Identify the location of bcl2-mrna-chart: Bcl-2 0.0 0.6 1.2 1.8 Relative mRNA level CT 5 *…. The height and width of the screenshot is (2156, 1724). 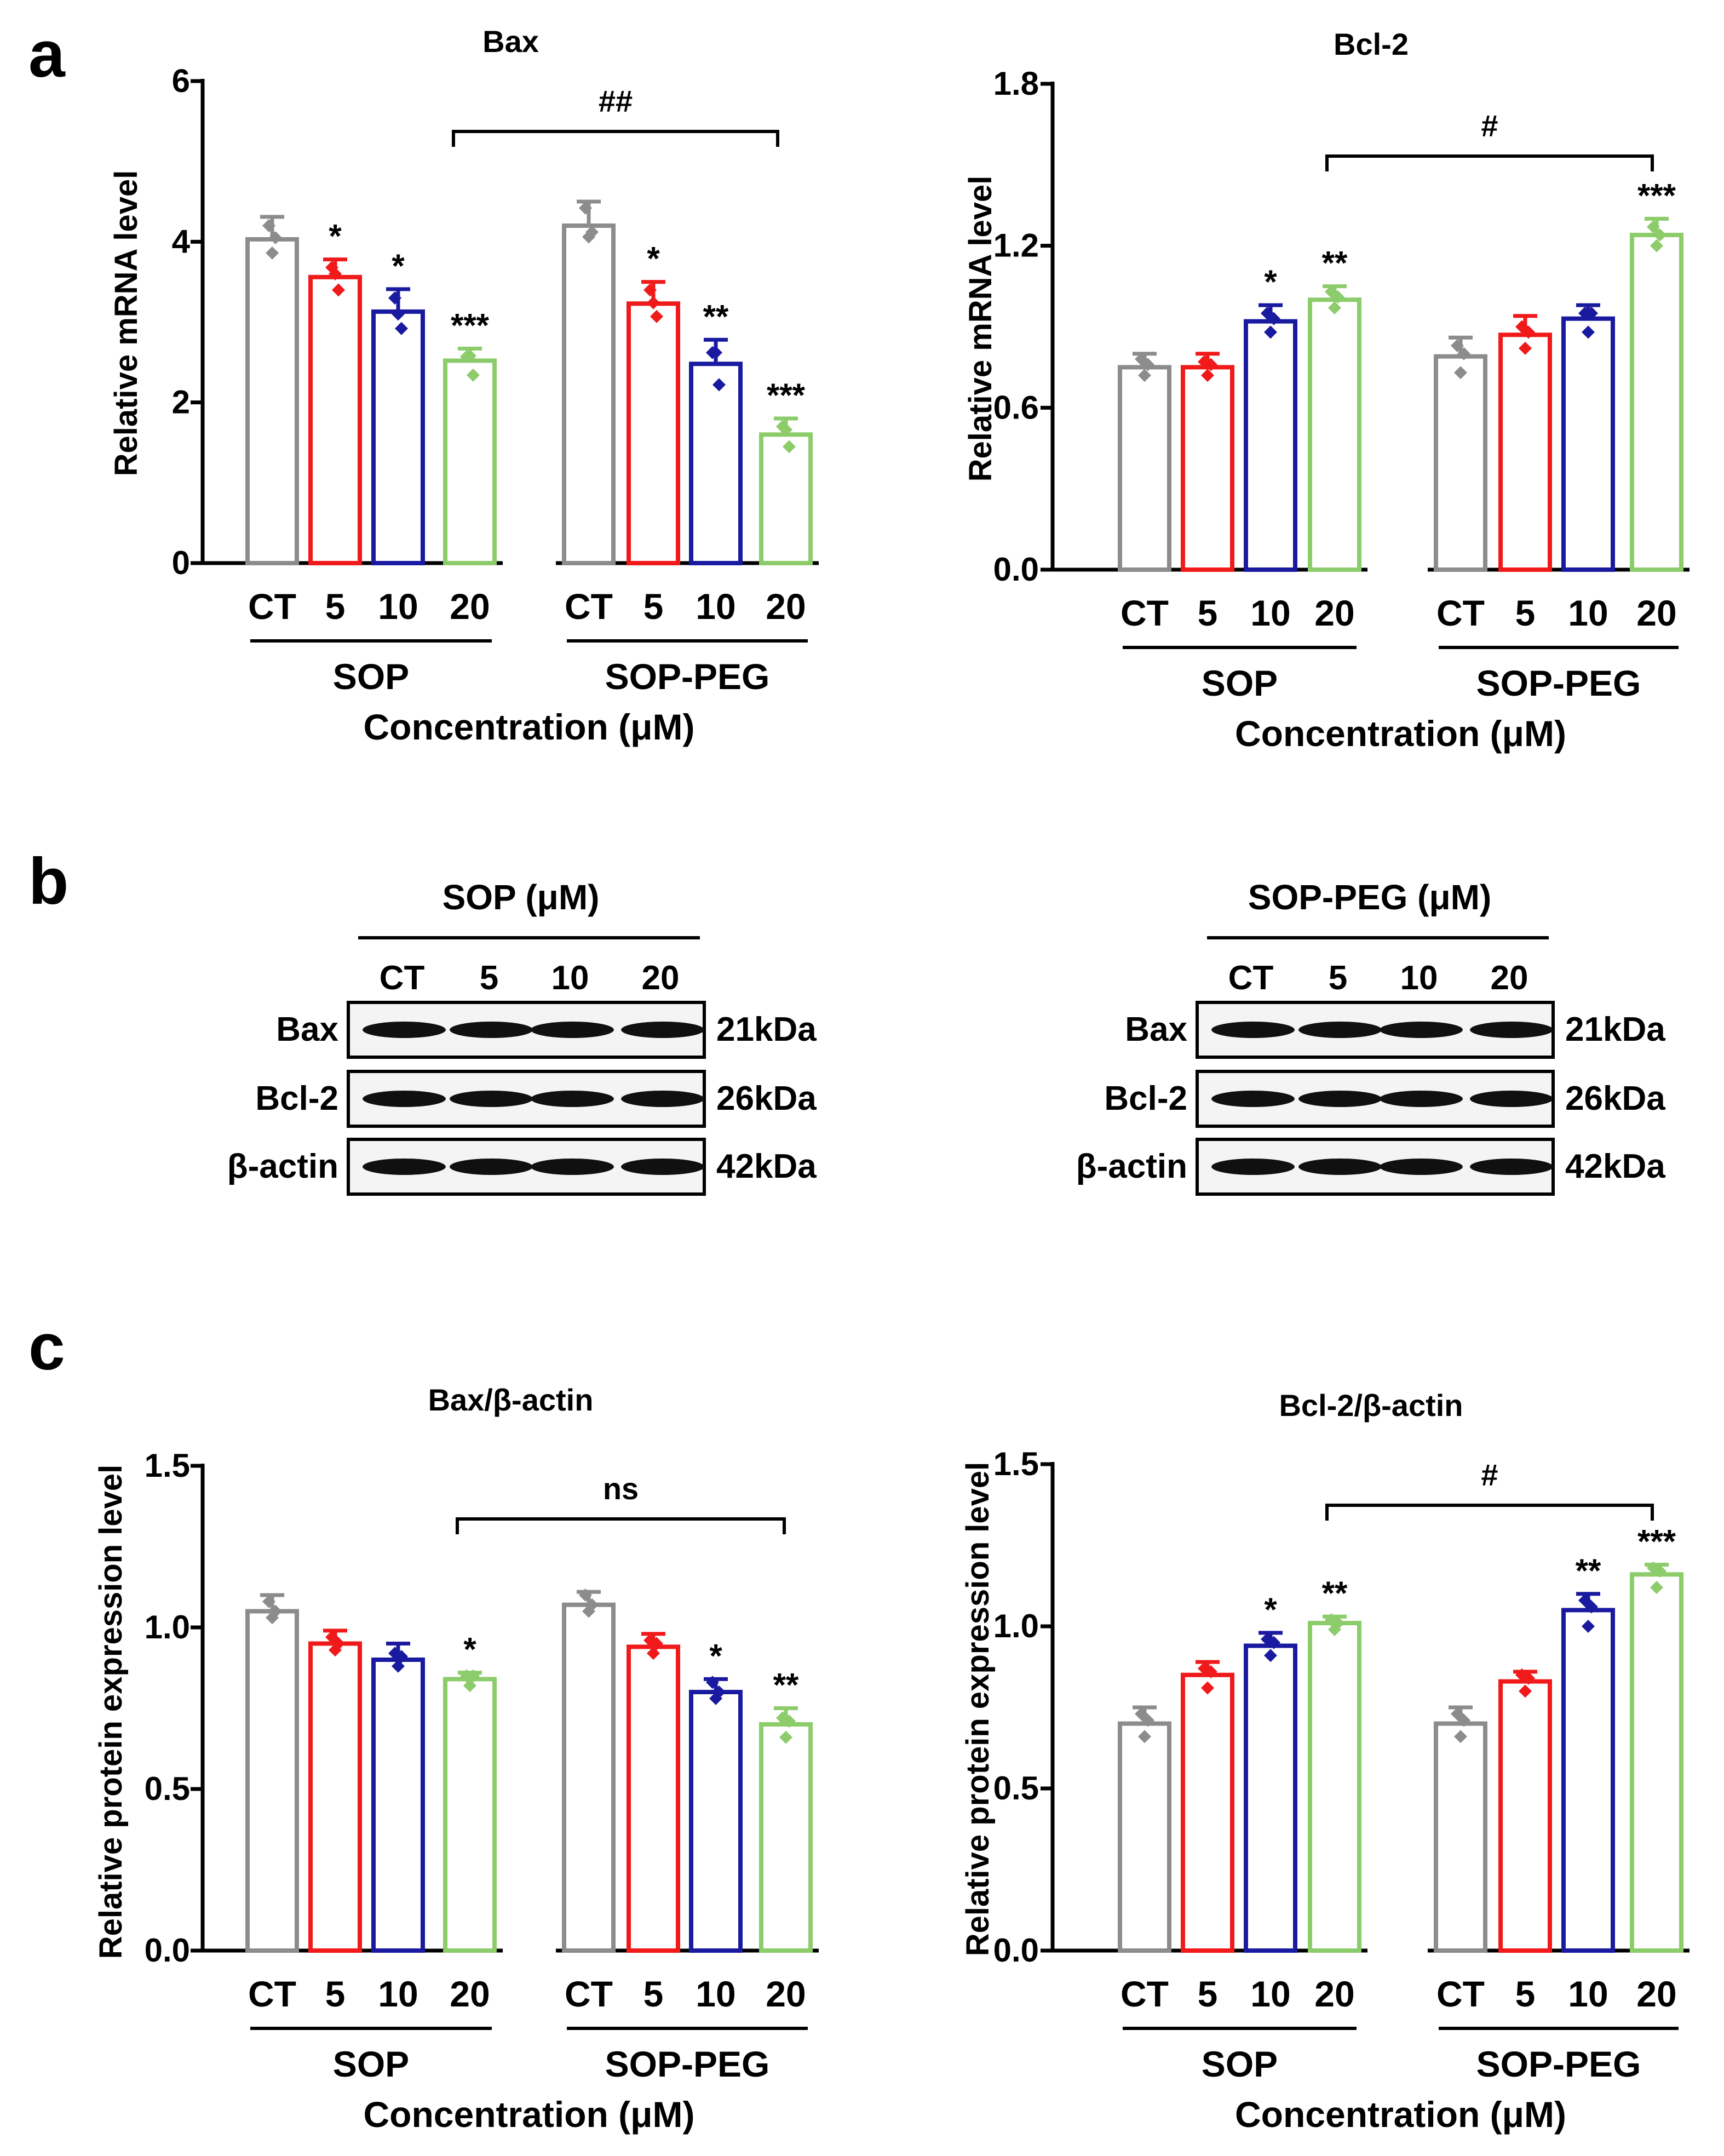
(1326, 390).